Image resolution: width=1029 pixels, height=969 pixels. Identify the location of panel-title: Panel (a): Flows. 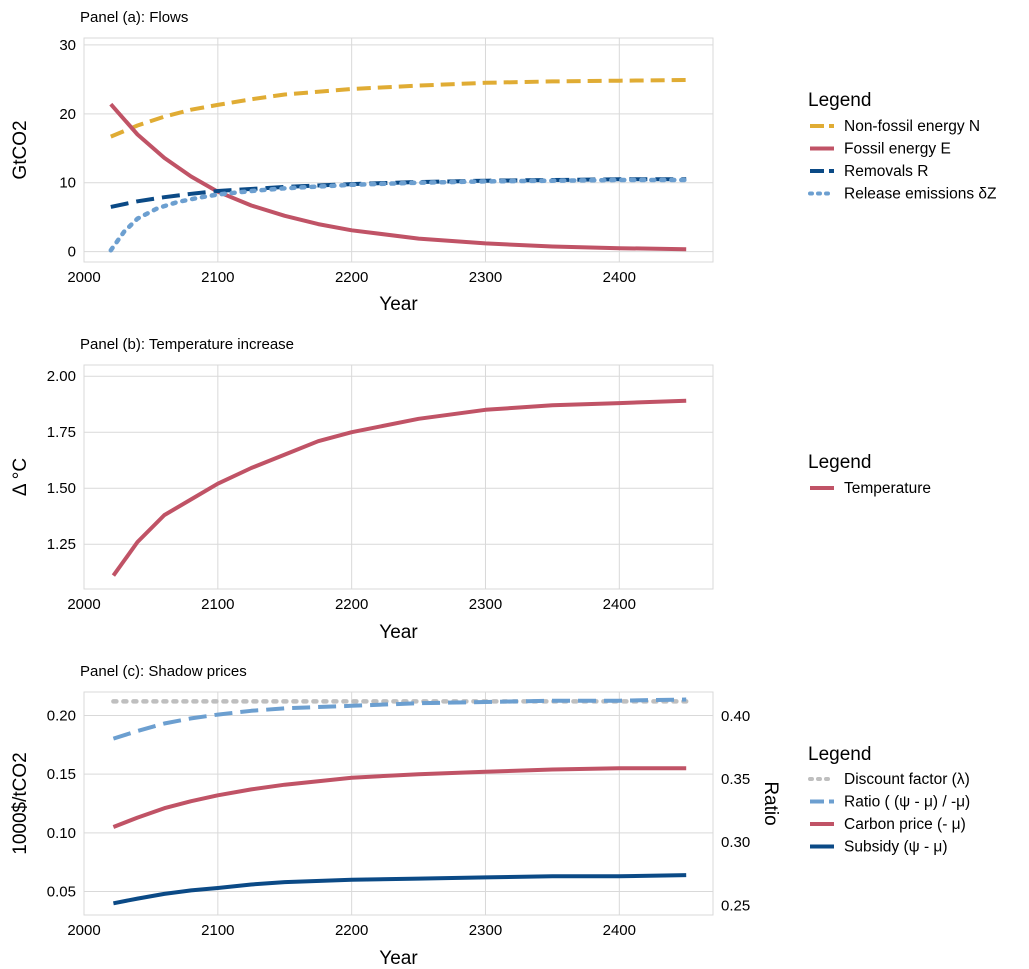
(134, 17).